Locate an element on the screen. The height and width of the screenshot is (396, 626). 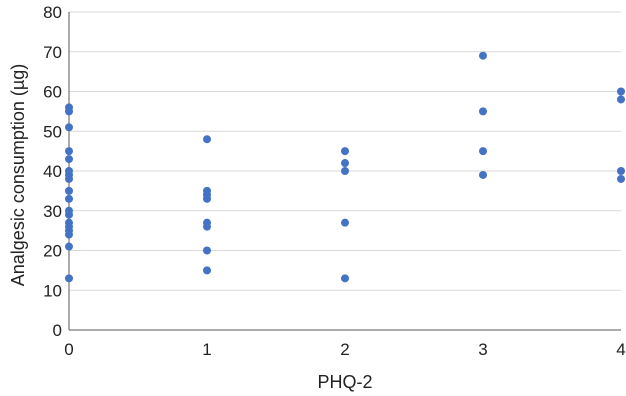
x-tick-2: 2 is located at coordinates (344, 349).